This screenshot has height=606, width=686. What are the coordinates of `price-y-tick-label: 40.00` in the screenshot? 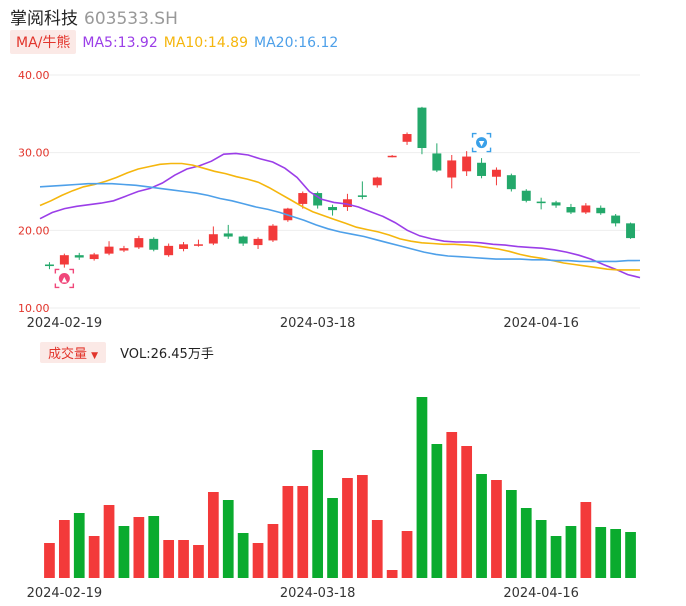 It's located at (34, 75).